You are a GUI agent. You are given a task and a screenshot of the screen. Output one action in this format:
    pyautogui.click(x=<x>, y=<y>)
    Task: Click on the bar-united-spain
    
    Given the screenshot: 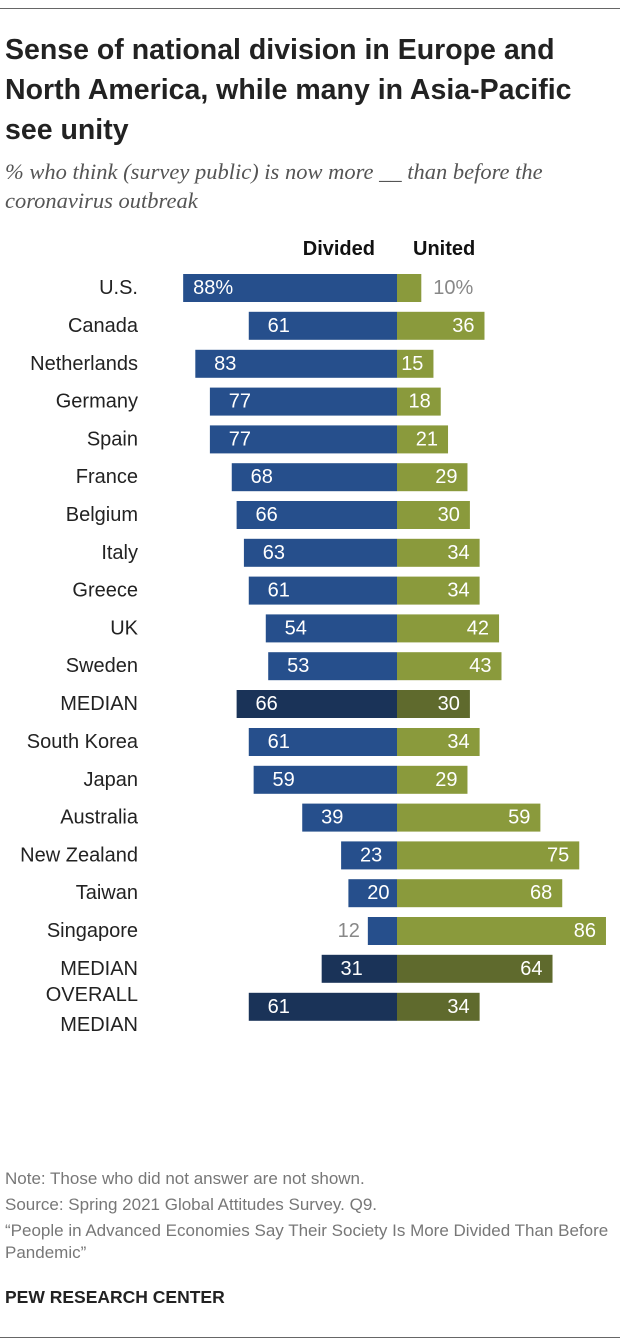 What is the action you would take?
    pyautogui.click(x=423, y=439)
    